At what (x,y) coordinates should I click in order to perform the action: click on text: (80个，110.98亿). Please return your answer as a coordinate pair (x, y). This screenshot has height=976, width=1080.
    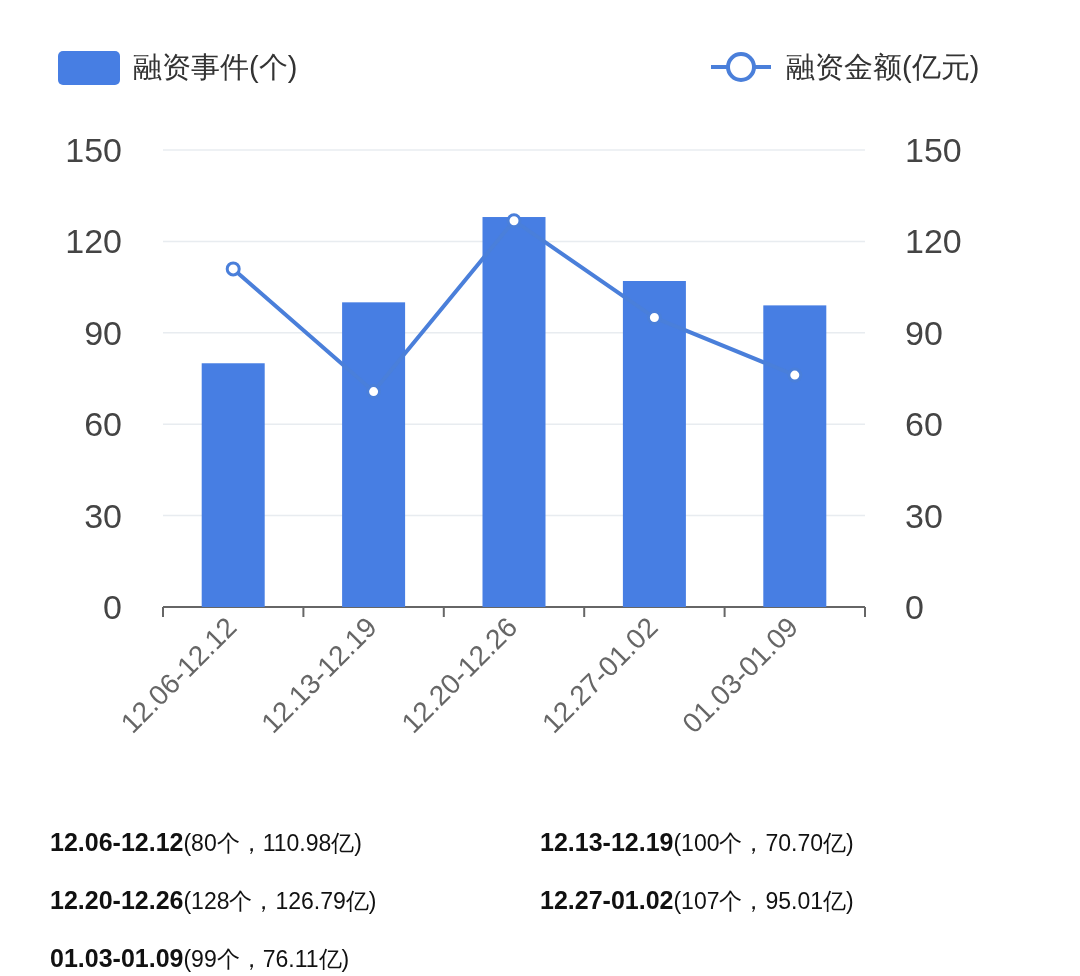
    Looking at the image, I should click on (272, 843).